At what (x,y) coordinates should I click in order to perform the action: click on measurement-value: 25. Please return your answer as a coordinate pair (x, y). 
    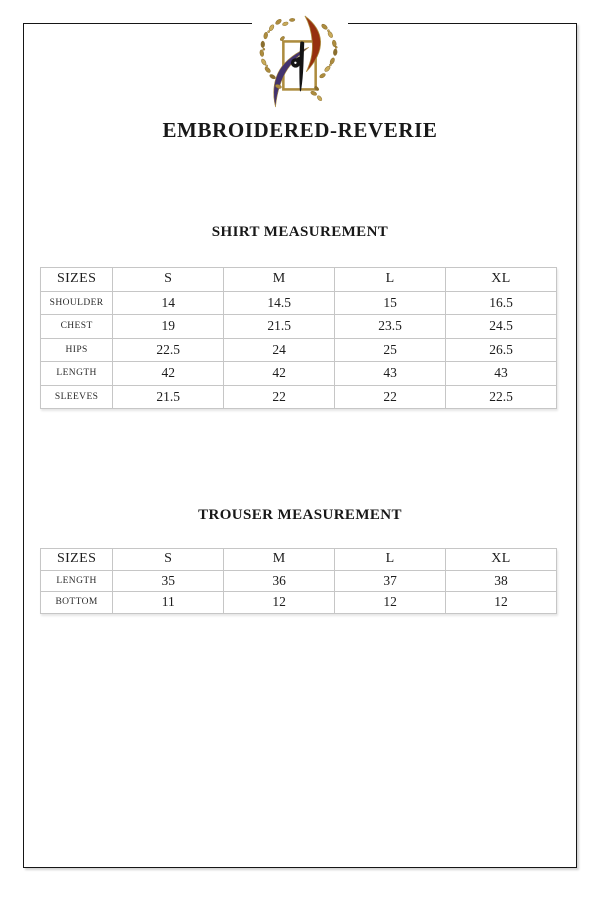
    Looking at the image, I should click on (390, 349).